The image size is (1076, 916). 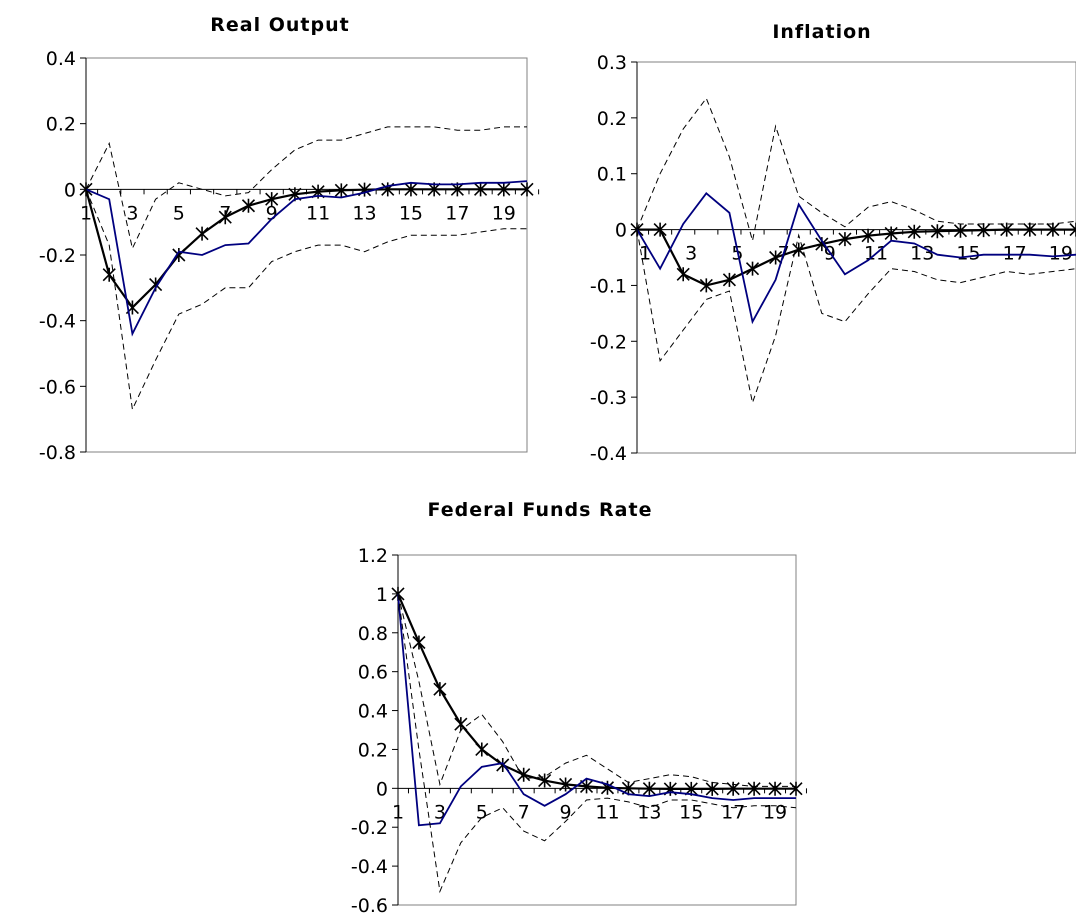 What do you see at coordinates (608, 286) in the screenshot?
I see `y-tick-label: -0.1` at bounding box center [608, 286].